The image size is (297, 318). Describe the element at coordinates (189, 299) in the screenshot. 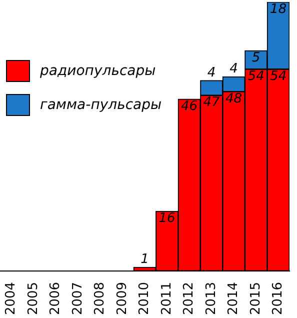

I see `x-tick-label: 2012` at that location.